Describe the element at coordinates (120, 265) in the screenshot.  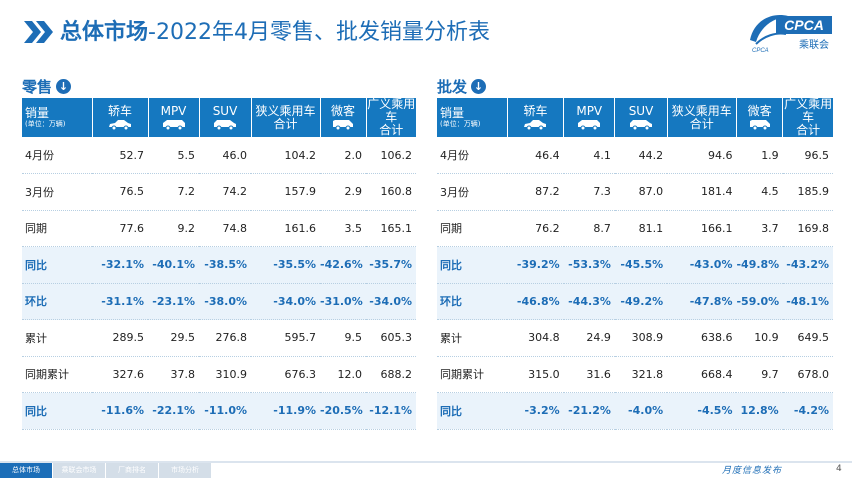
I see `table-cell: -32.1%` at that location.